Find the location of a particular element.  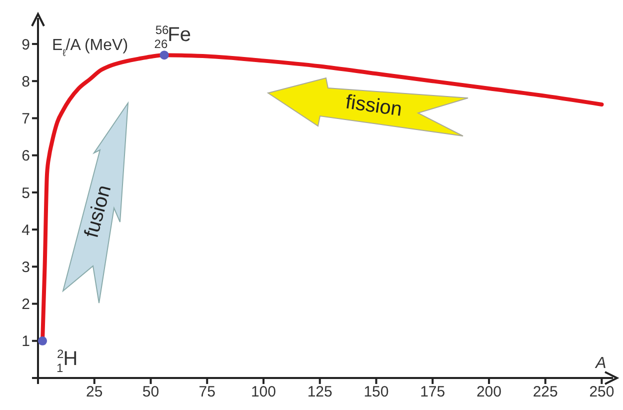

x-tick-label: 75 is located at coordinates (207, 392).